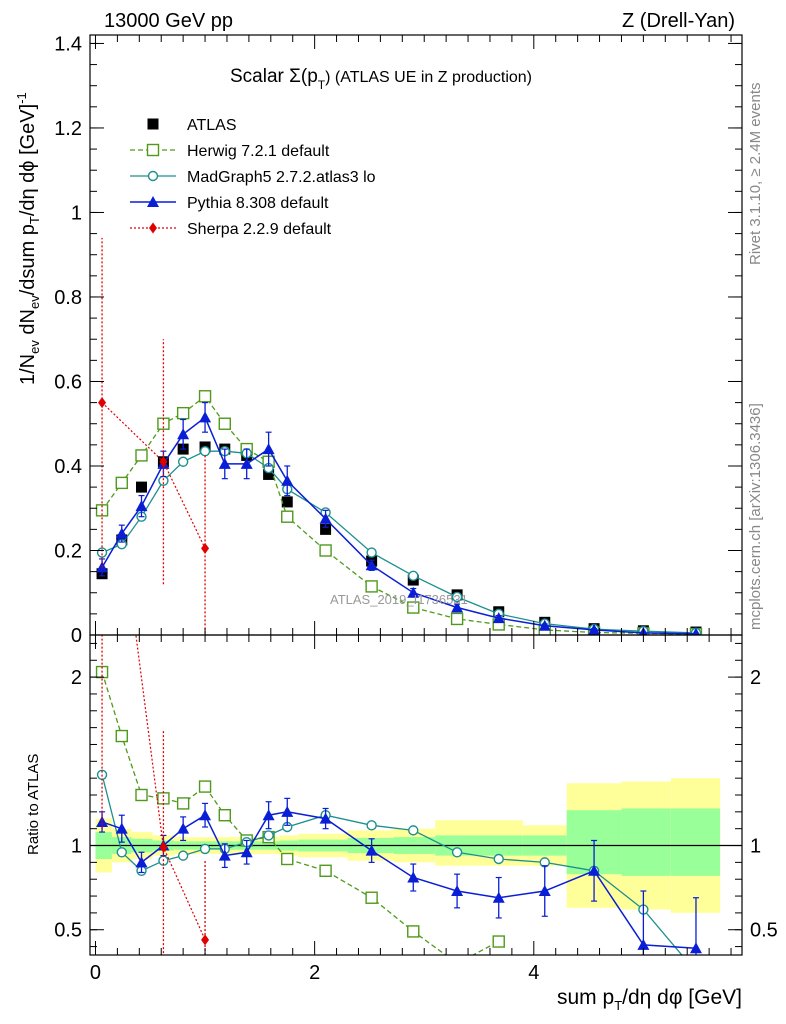  Describe the element at coordinates (153, 475) in the screenshot. I see `series-line-sherpa` at that location.